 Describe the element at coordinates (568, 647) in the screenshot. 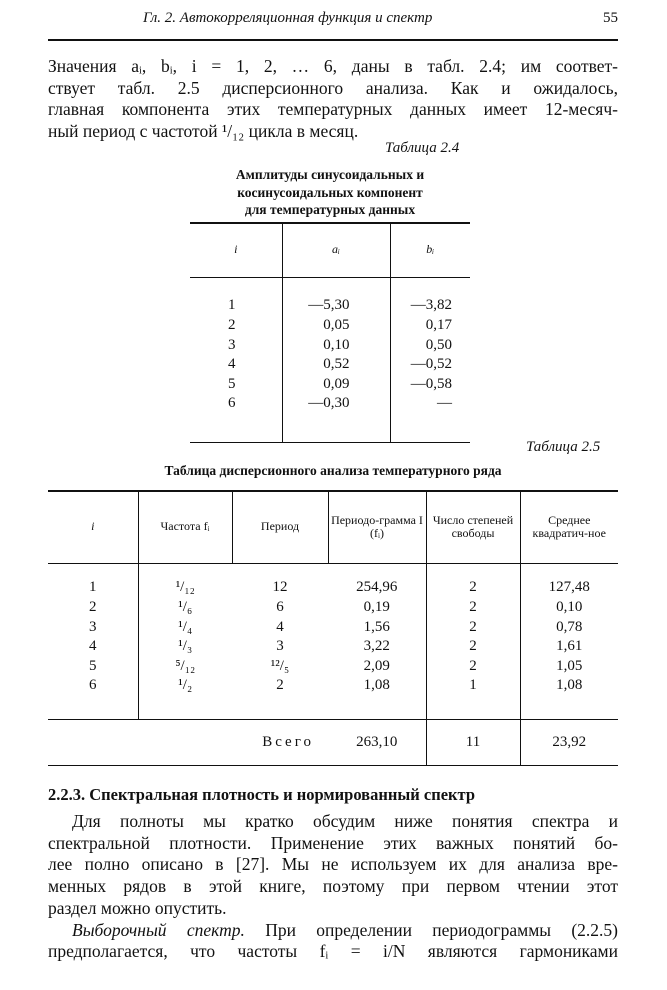

I see `table-cell: 1,61` at that location.